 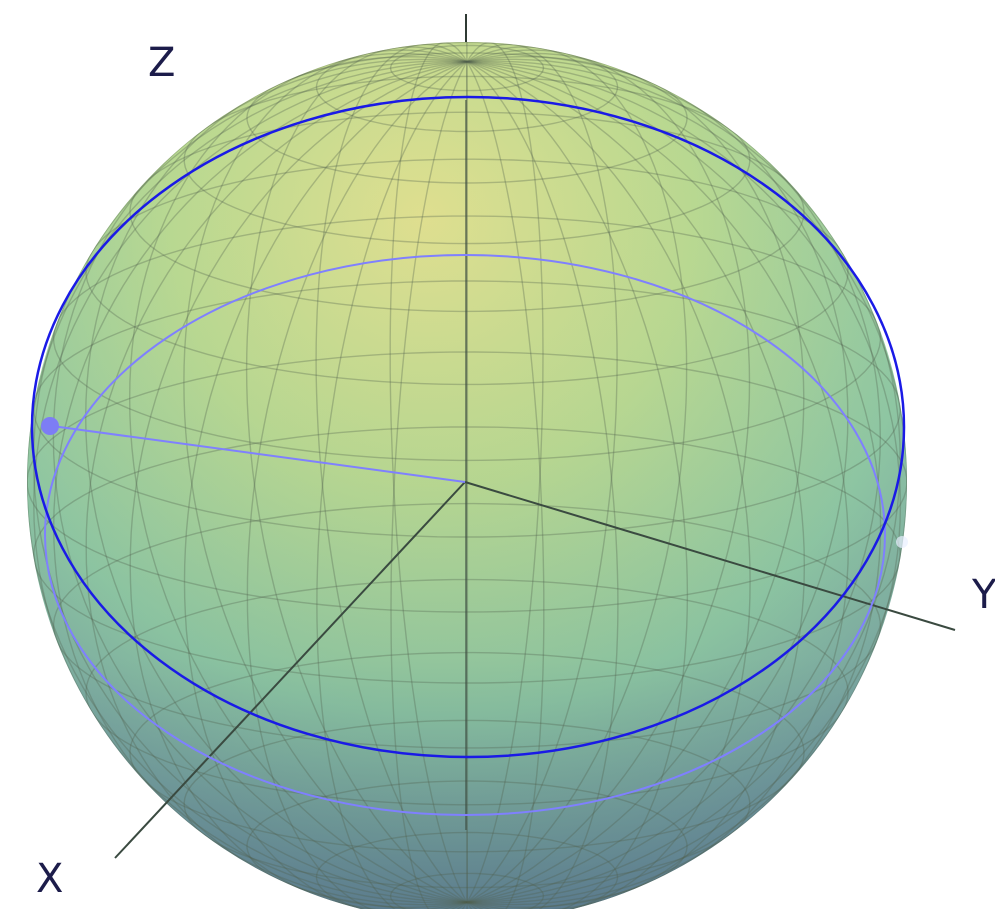 I want to click on state-point, so click(x=50, y=426).